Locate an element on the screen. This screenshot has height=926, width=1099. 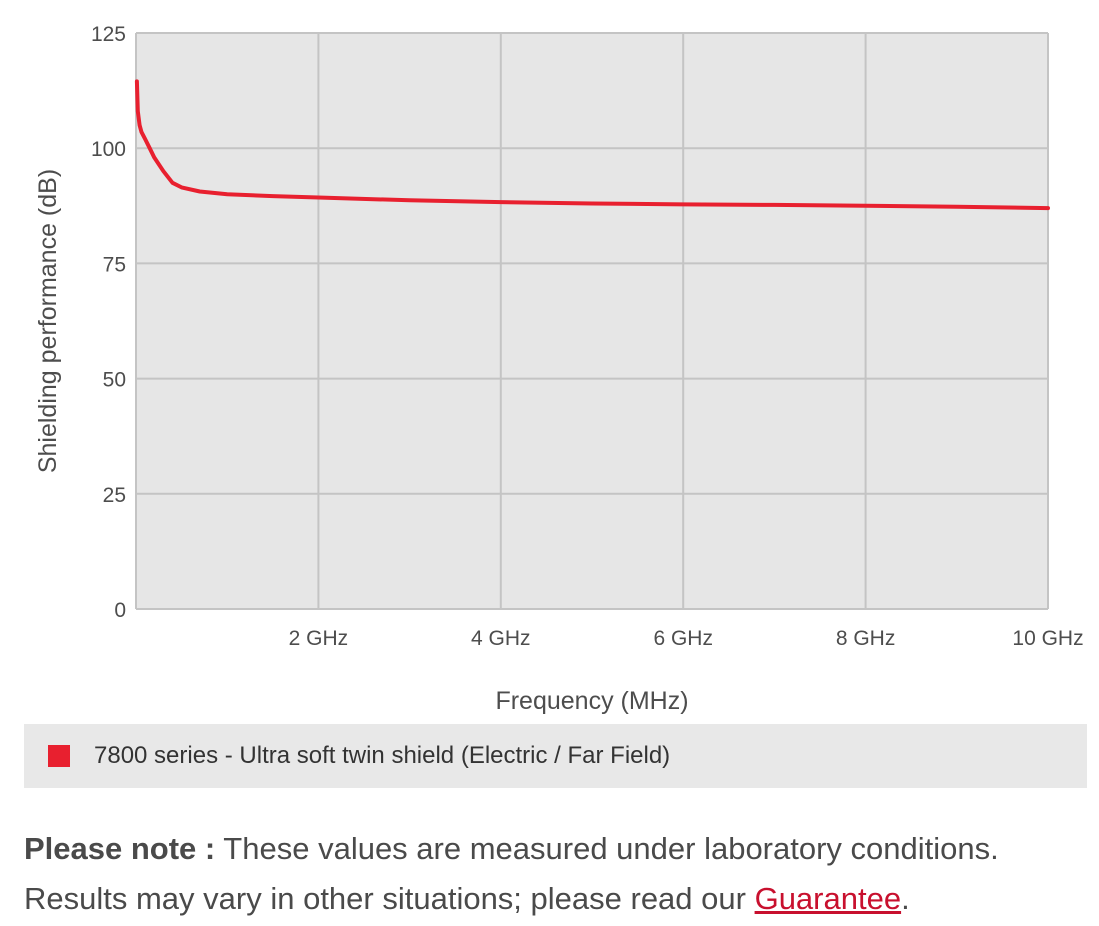
note-lead: Please note : is located at coordinates (120, 848).